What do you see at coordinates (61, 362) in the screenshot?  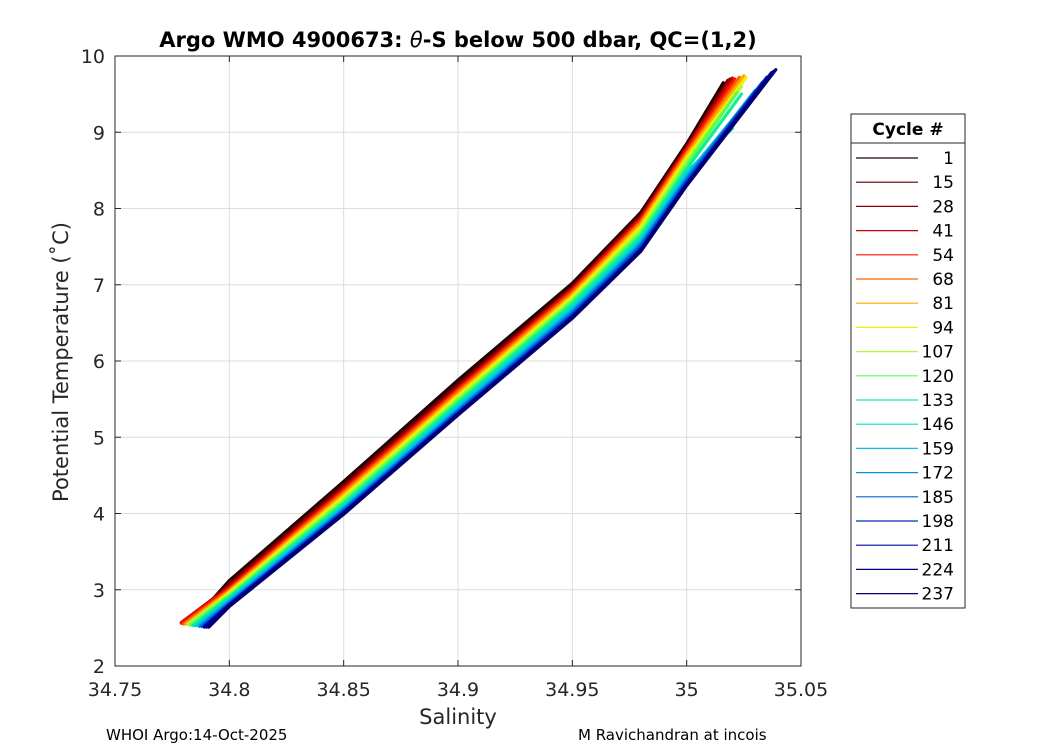 I see `y-axis-label: Potential Temperature (˚C)` at bounding box center [61, 362].